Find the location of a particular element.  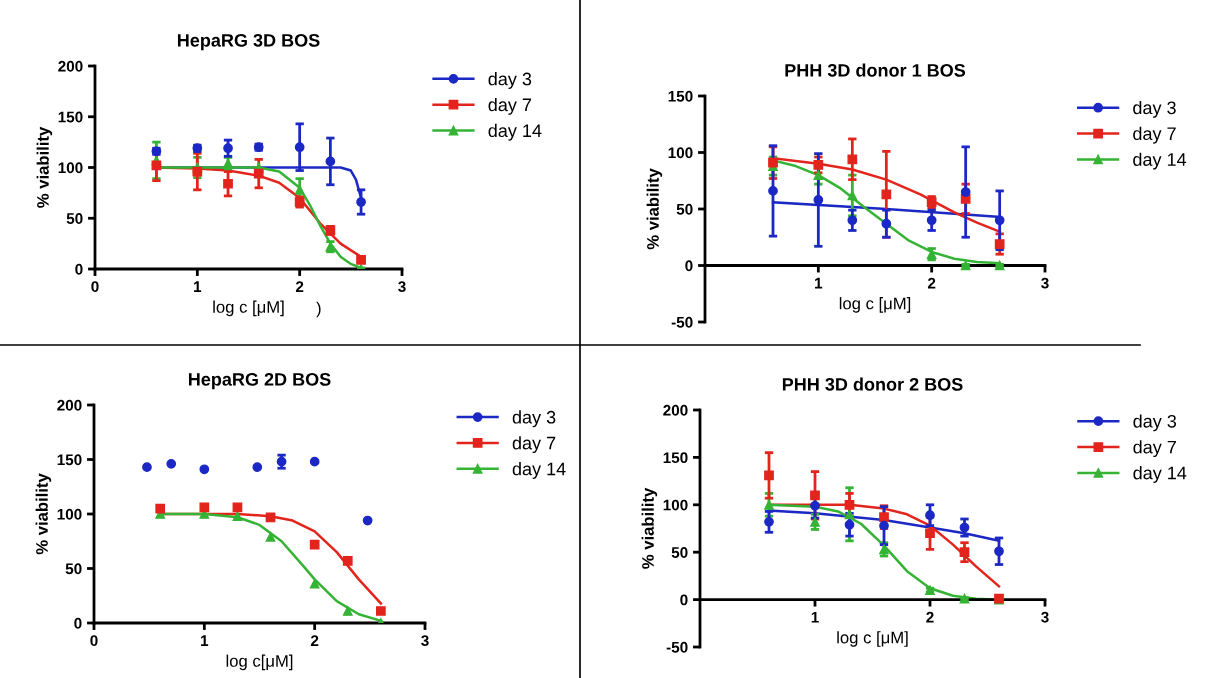

x-axis-title: log c[μM] is located at coordinates (259, 662).